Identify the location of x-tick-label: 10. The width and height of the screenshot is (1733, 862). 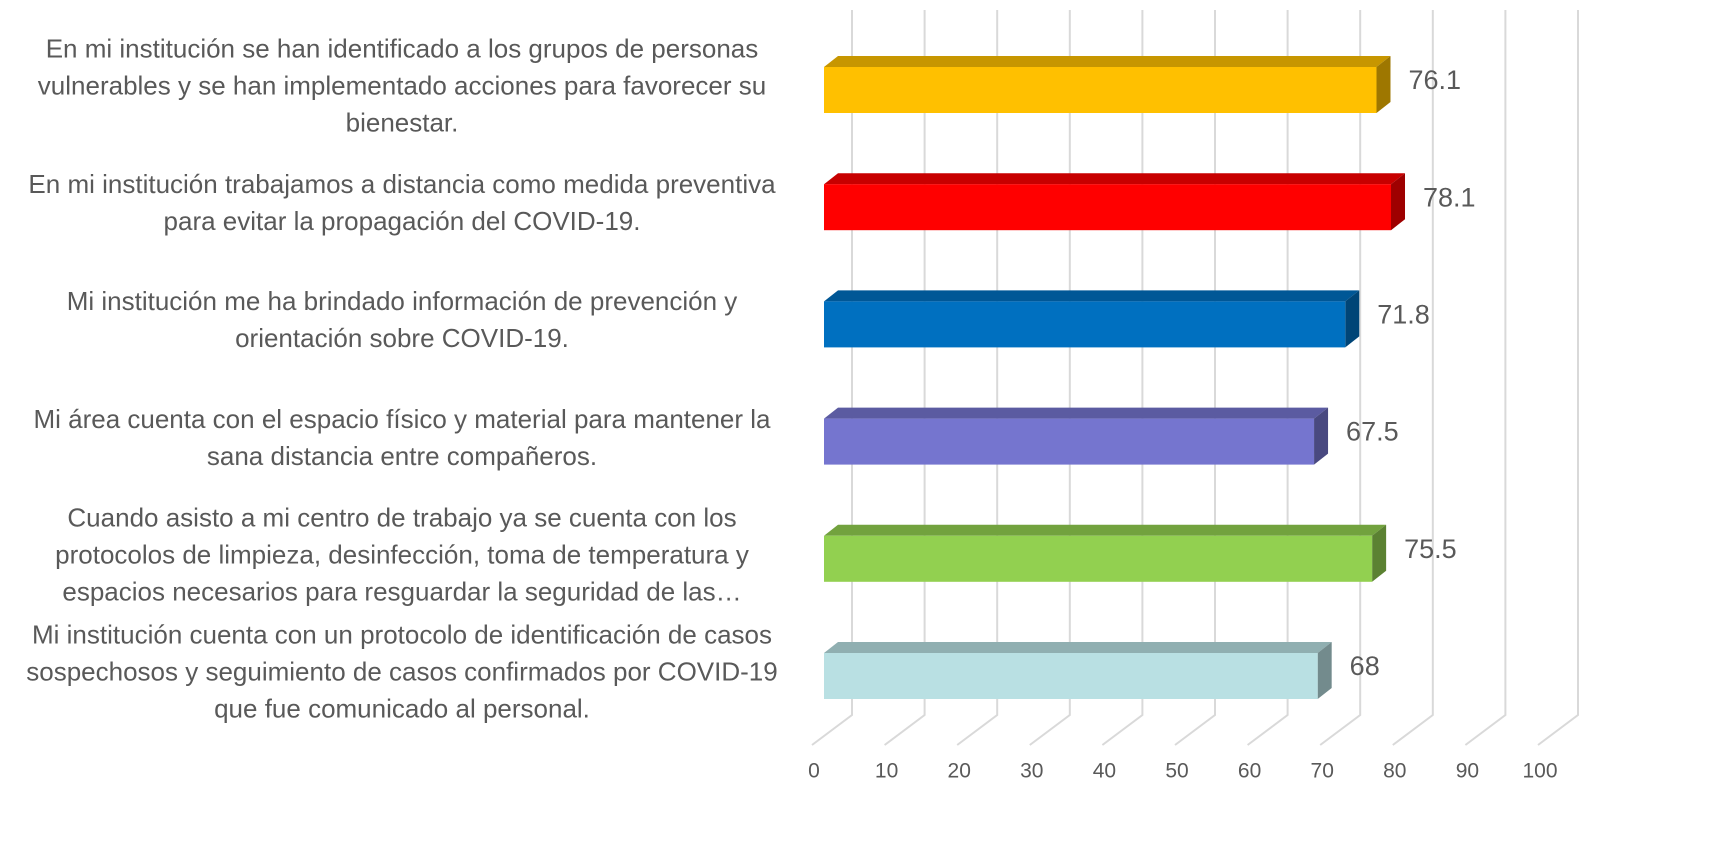
(886, 771).